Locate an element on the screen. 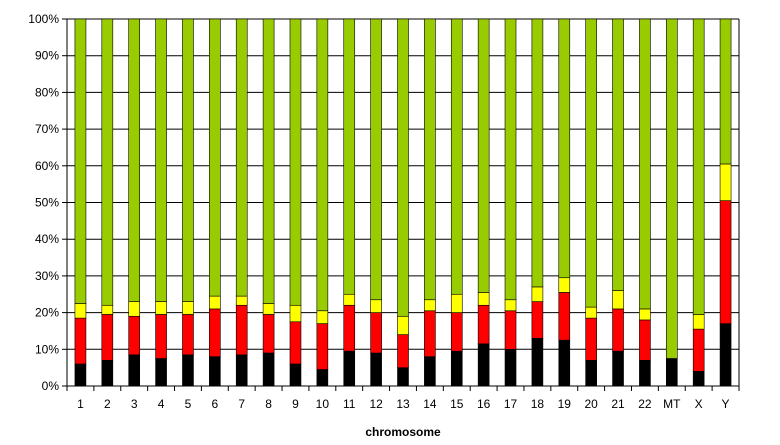  y-tick-label: 50% is located at coordinates (47, 203).